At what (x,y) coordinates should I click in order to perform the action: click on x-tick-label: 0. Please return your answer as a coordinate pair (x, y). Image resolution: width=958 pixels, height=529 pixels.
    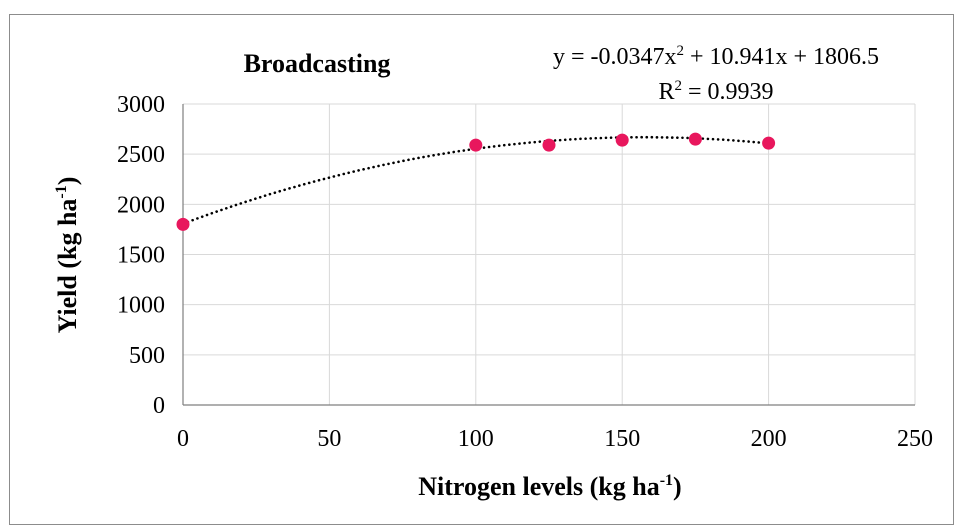
    Looking at the image, I should click on (183, 439).